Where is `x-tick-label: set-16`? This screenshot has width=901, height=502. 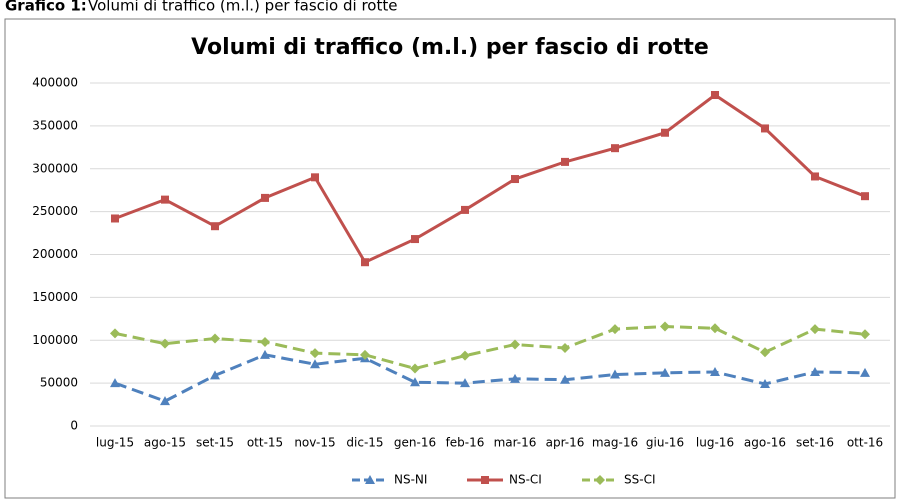 x-tick-label: set-16 is located at coordinates (815, 443).